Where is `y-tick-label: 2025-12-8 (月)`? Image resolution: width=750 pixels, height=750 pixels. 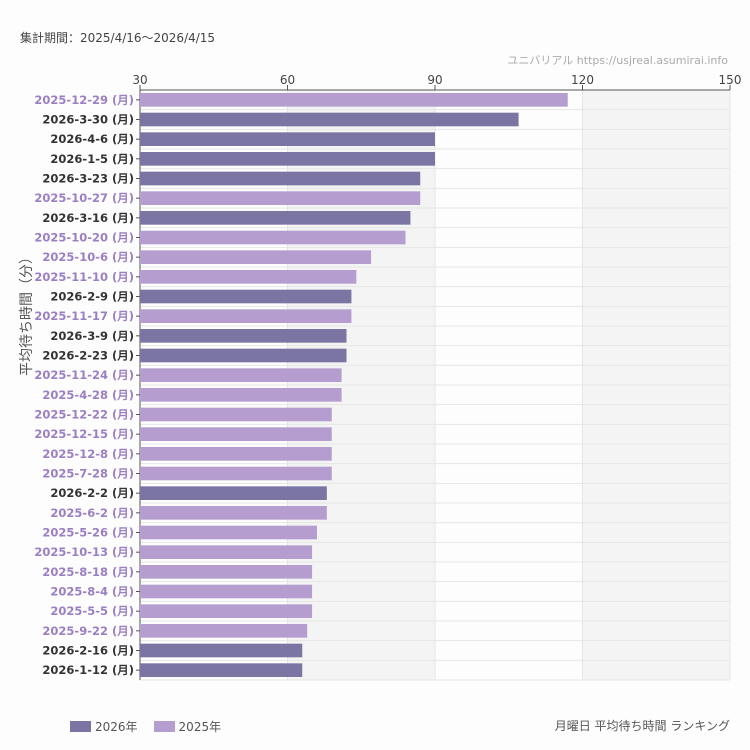
y-tick-label: 2025-12-8 (月) is located at coordinates (88, 454).